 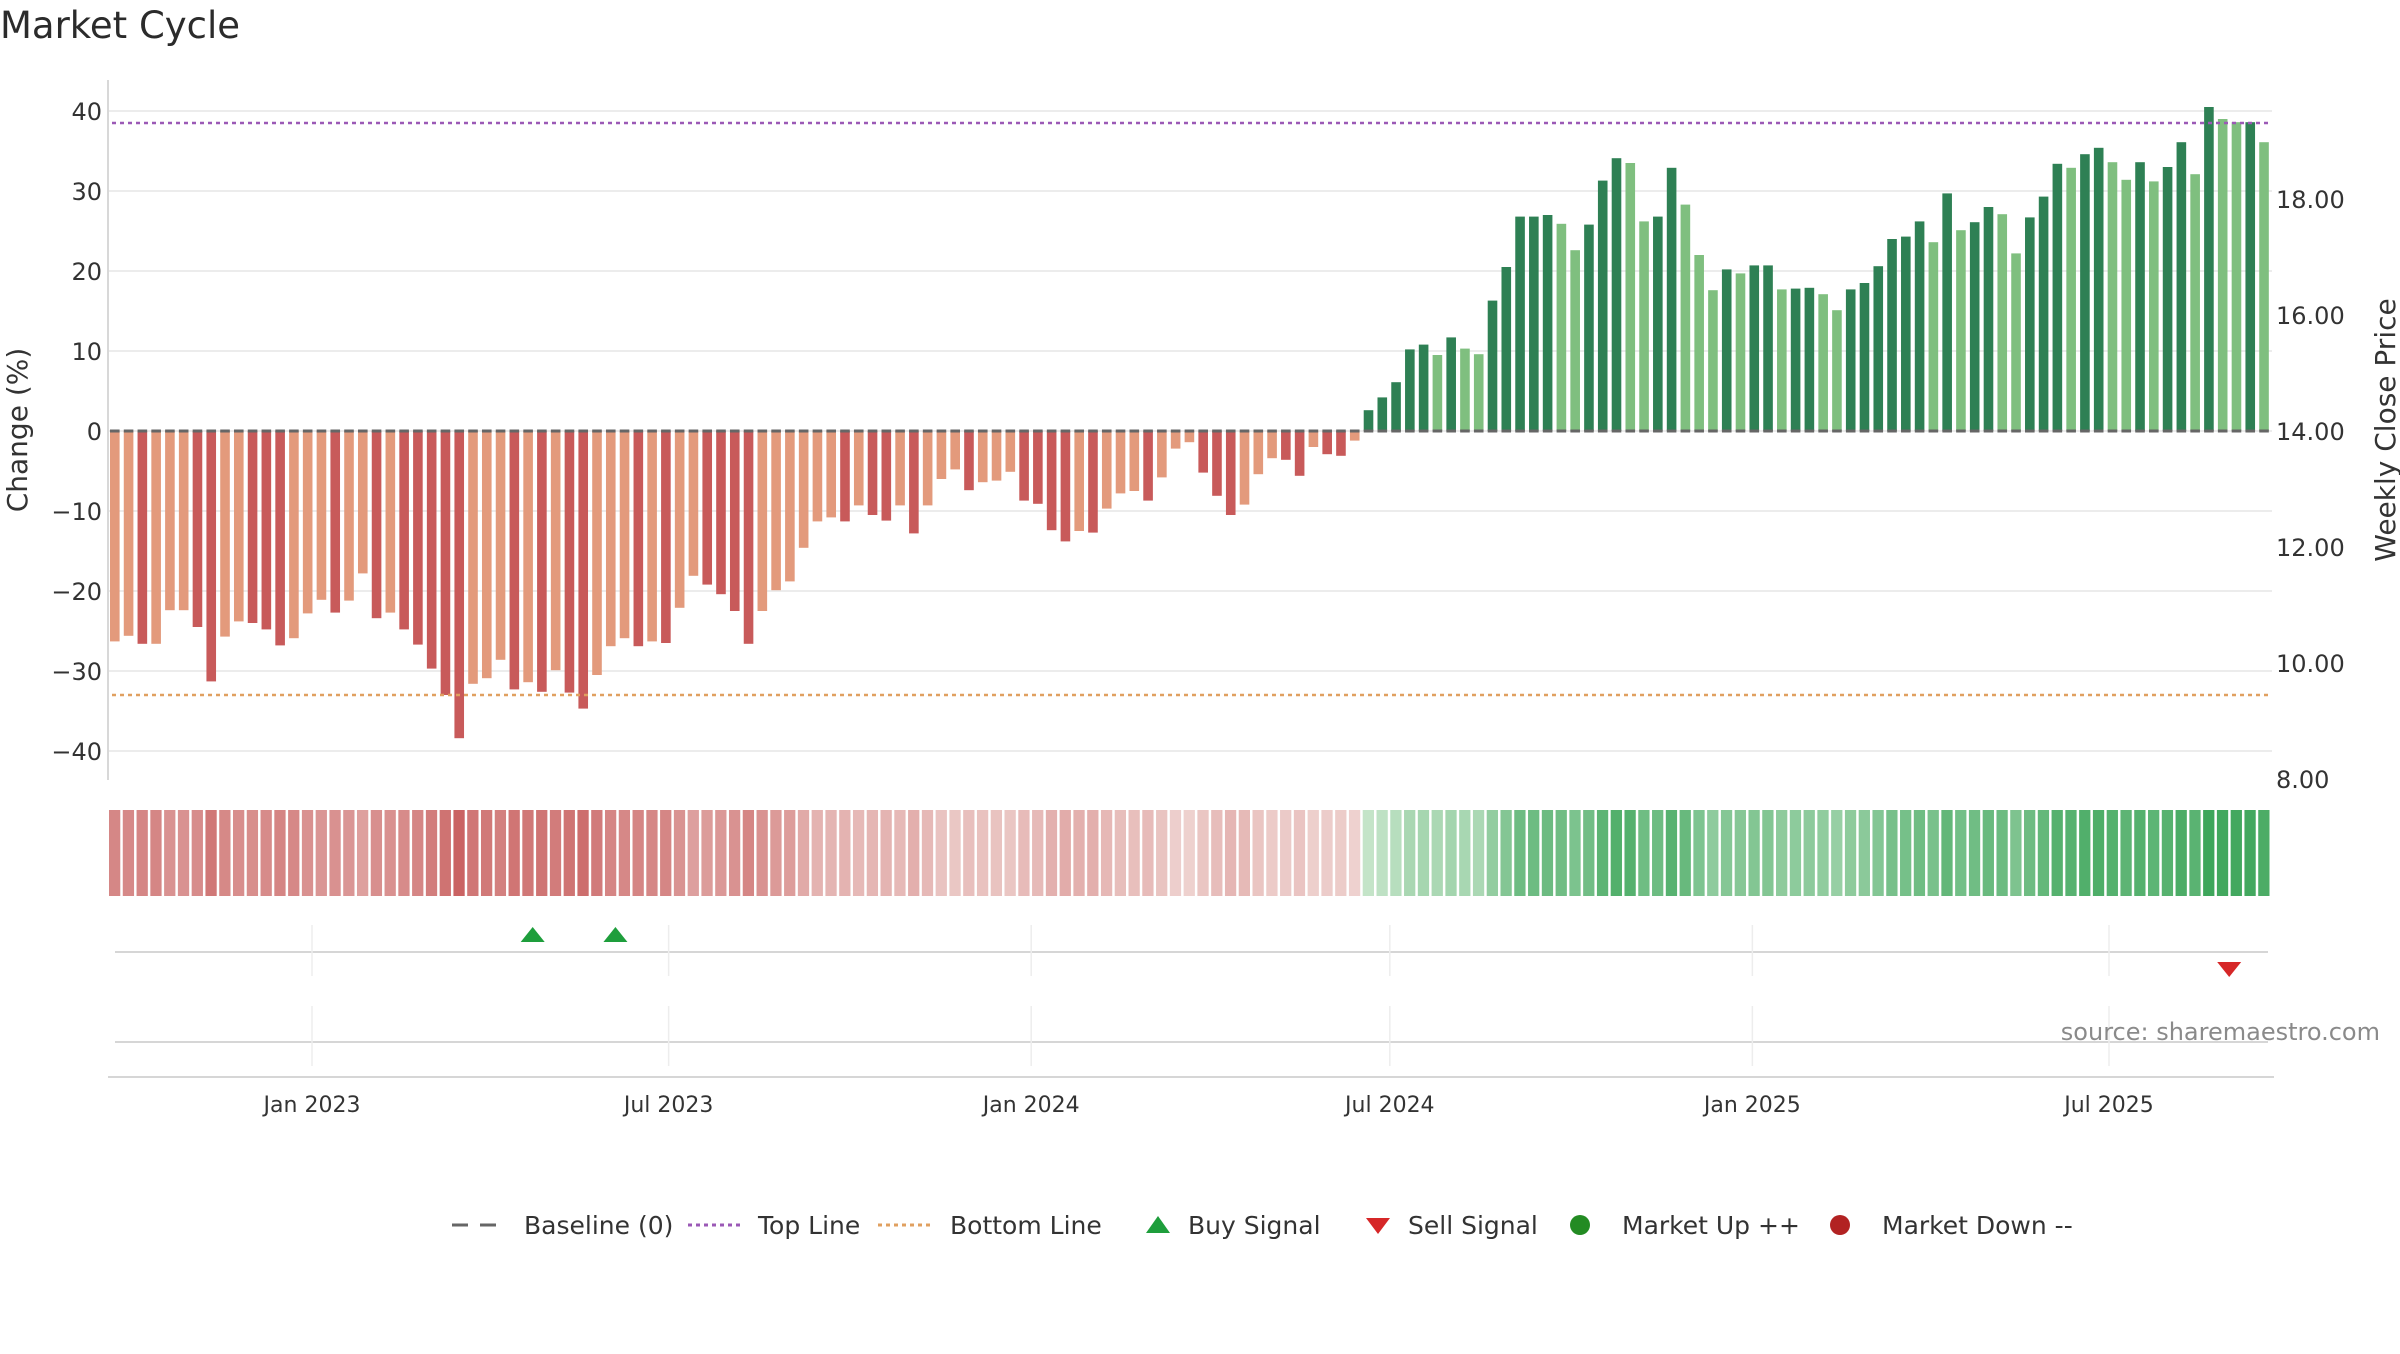 I want to click on legend-label-6: Market Down --, so click(x=1977, y=1225).